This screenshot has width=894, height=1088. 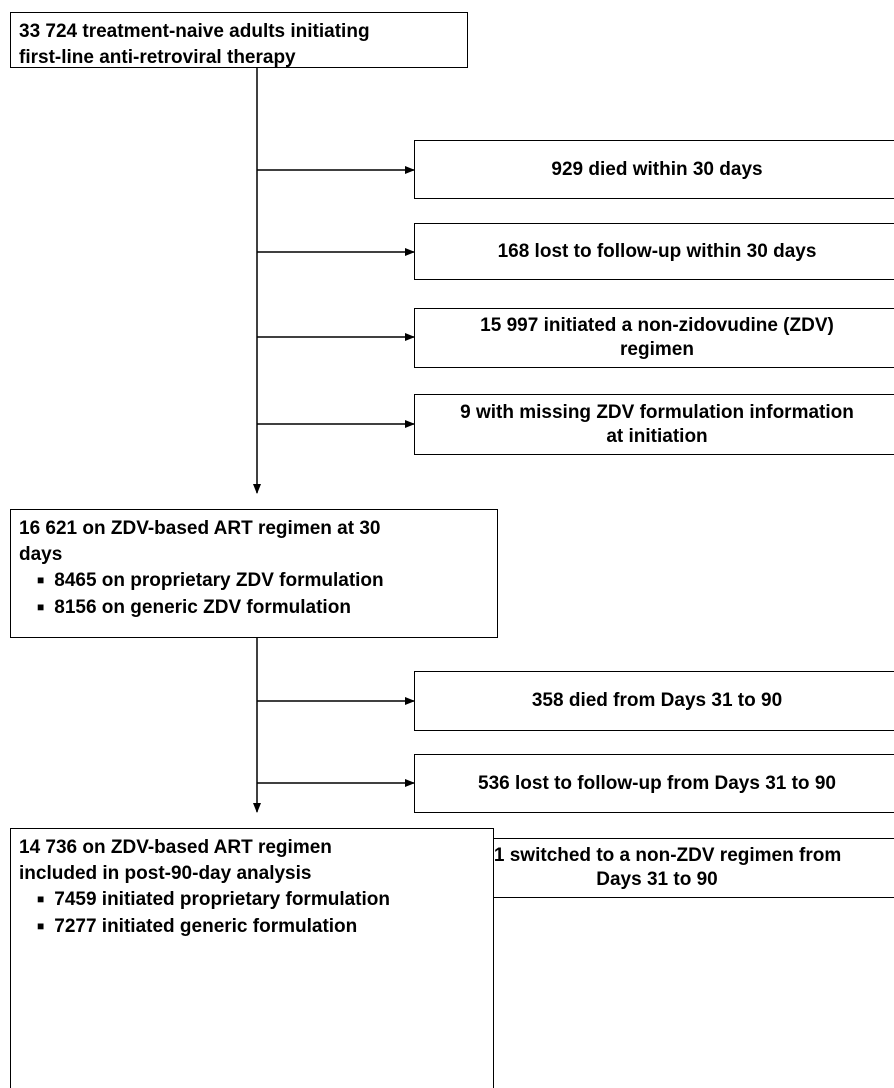 I want to click on exclusion-box-died-30d: 929 died within 30 days, so click(x=654, y=169).